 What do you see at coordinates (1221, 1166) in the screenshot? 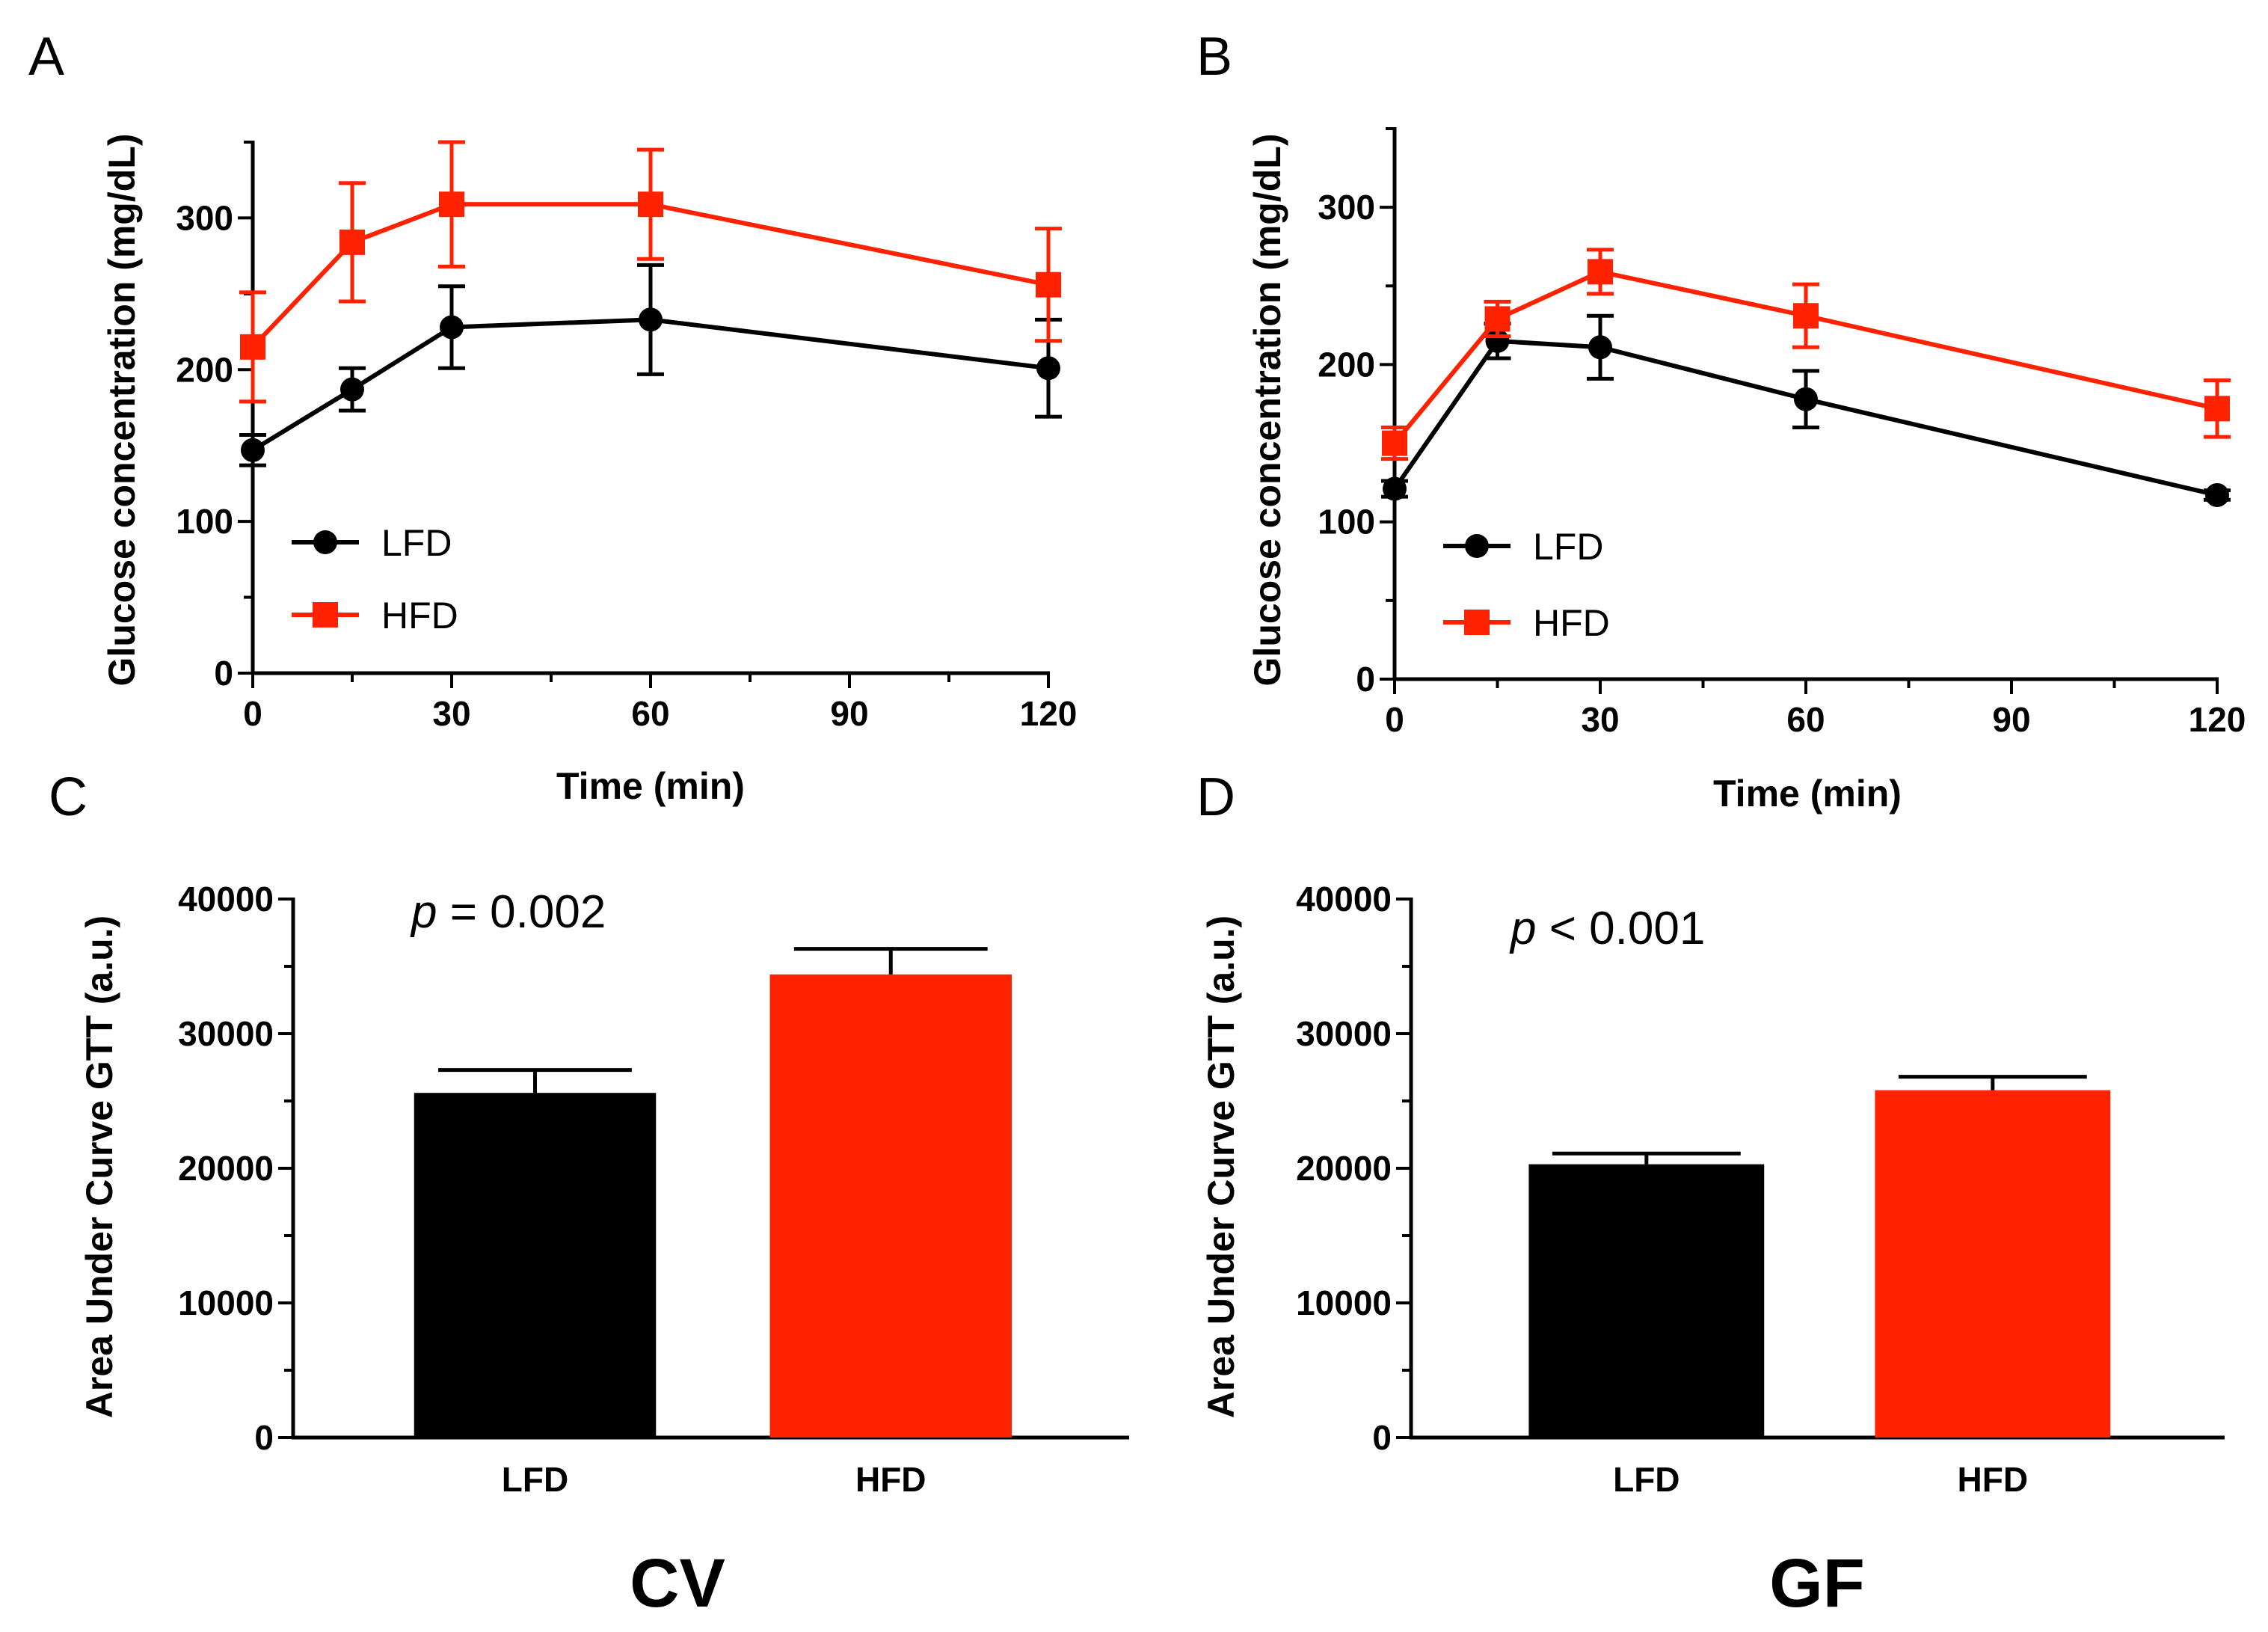
I see `panel-d-y-axis-label: Area Under Curve GTT (a.u.)` at bounding box center [1221, 1166].